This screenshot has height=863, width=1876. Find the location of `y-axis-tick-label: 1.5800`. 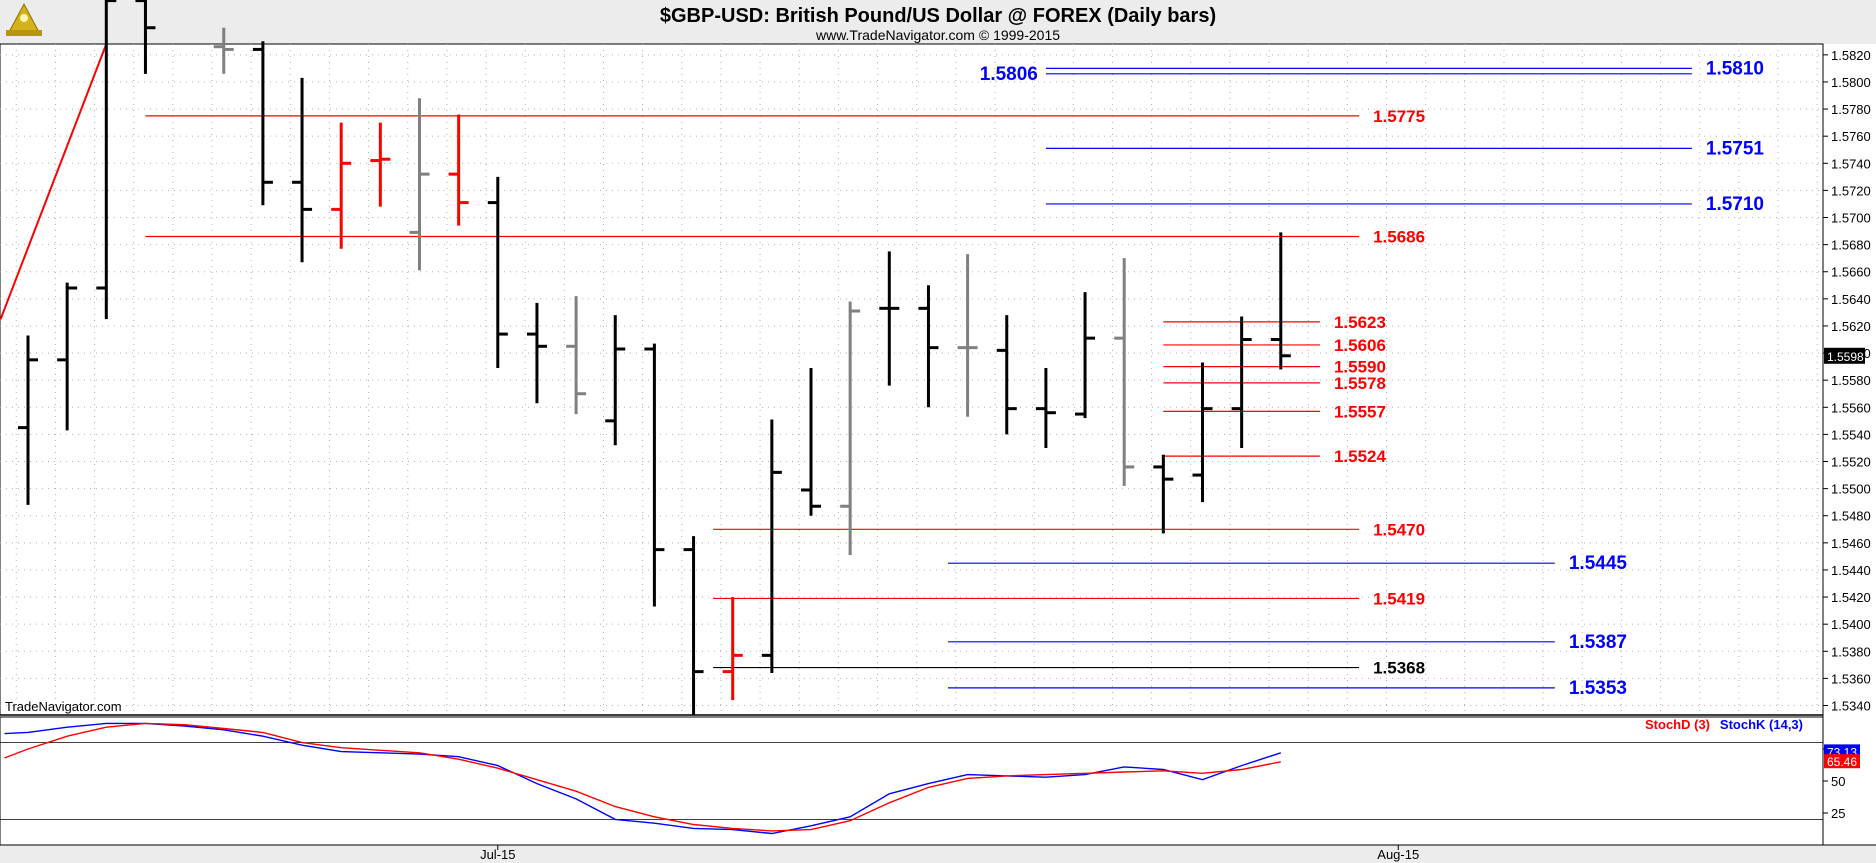

y-axis-tick-label: 1.5800 is located at coordinates (1851, 82).